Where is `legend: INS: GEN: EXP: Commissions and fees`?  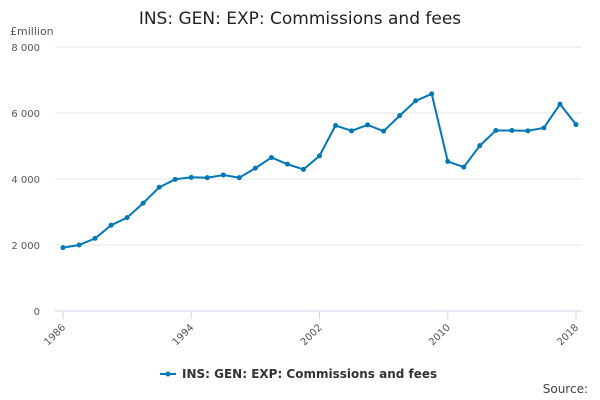
legend: INS: GEN: EXP: Commissions and fees is located at coordinates (298, 374).